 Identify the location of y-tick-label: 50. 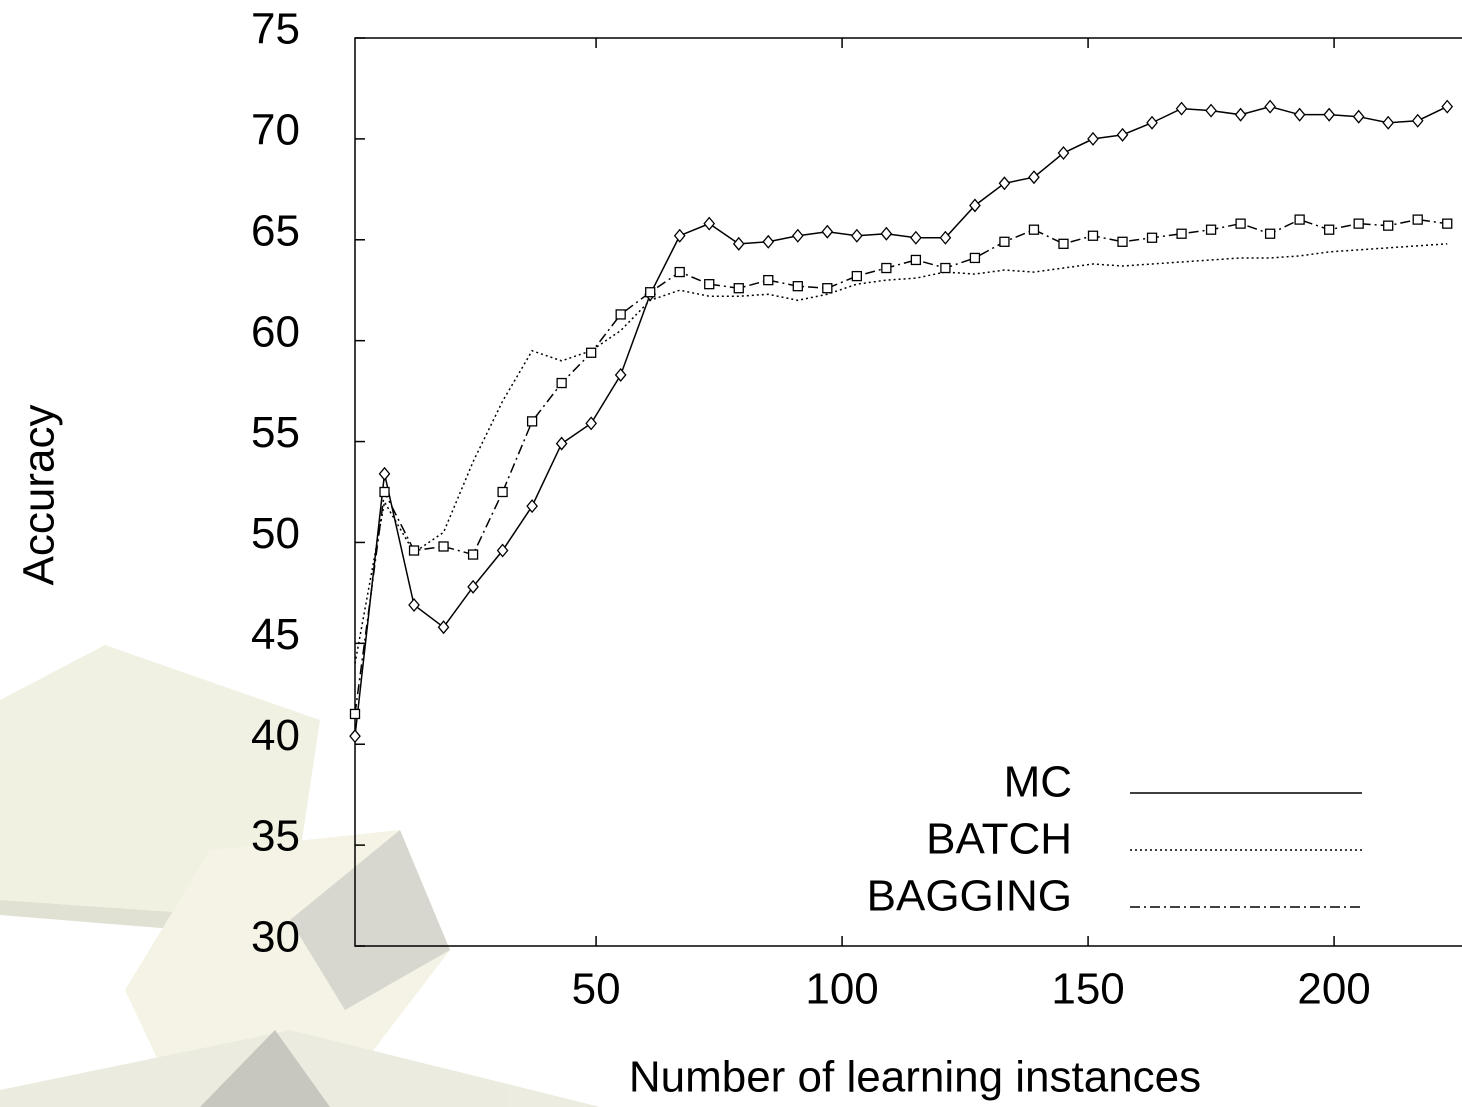
(275, 533).